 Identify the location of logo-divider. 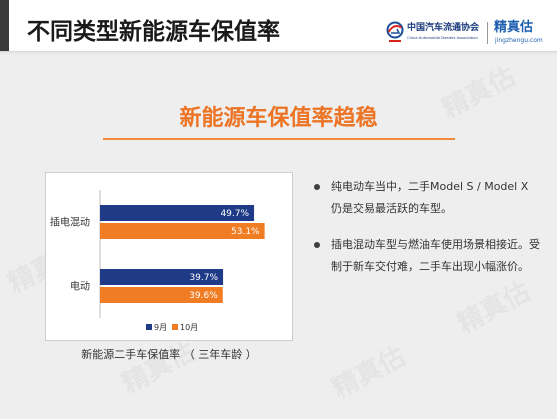
(487, 33).